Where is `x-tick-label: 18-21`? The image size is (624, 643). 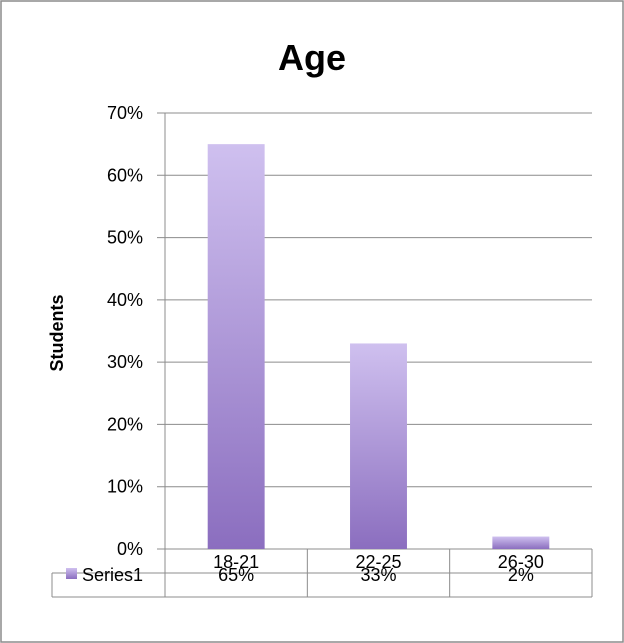
x-tick-label: 18-21 is located at coordinates (236, 562).